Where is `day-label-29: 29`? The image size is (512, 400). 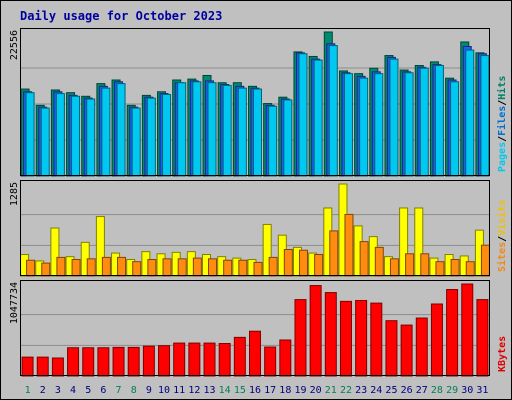
day-label-29: 29 is located at coordinates (452, 390).